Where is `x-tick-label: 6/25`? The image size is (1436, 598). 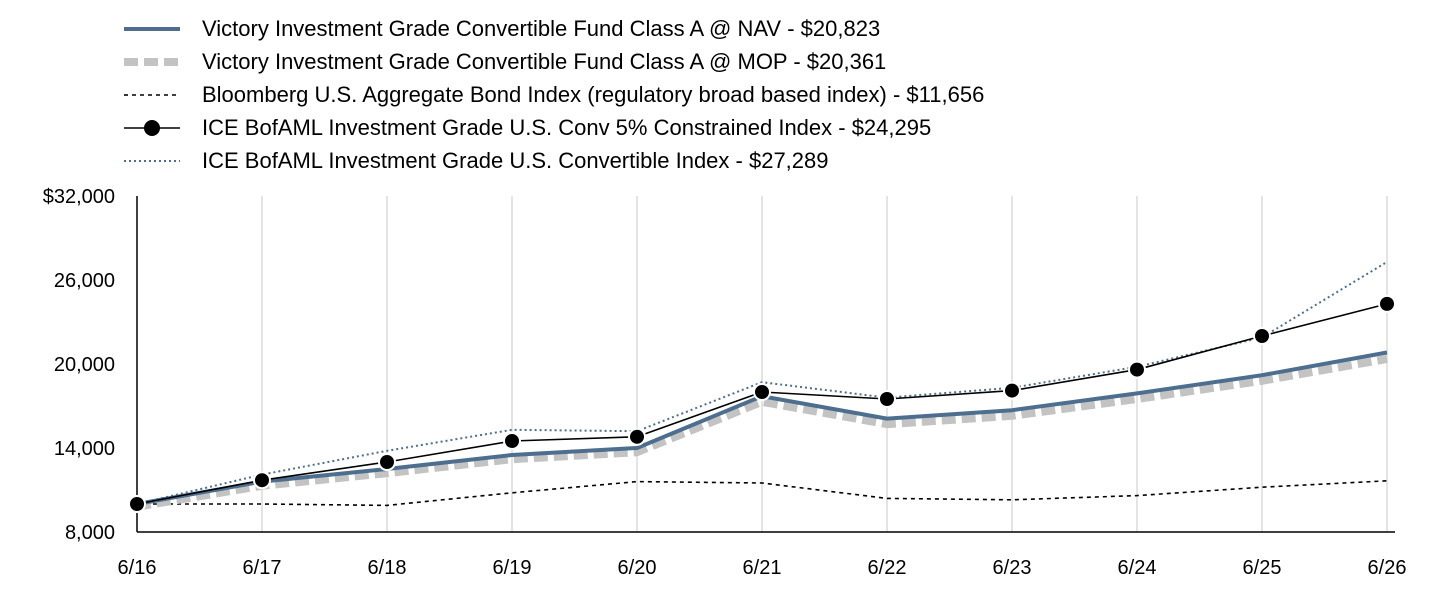 x-tick-label: 6/25 is located at coordinates (1262, 568).